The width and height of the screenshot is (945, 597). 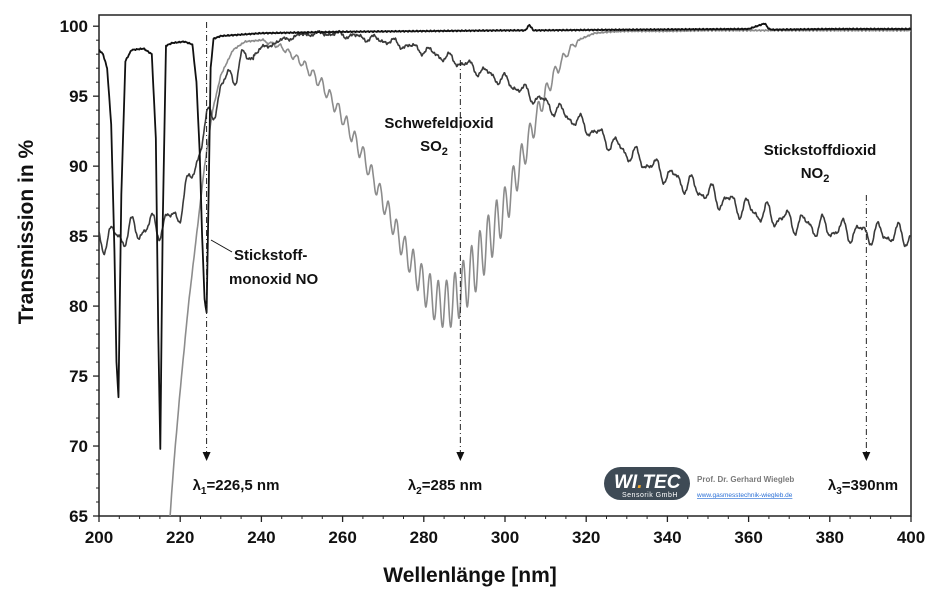 I want to click on marker-label-l2: λ2=285 nm, so click(x=445, y=487).